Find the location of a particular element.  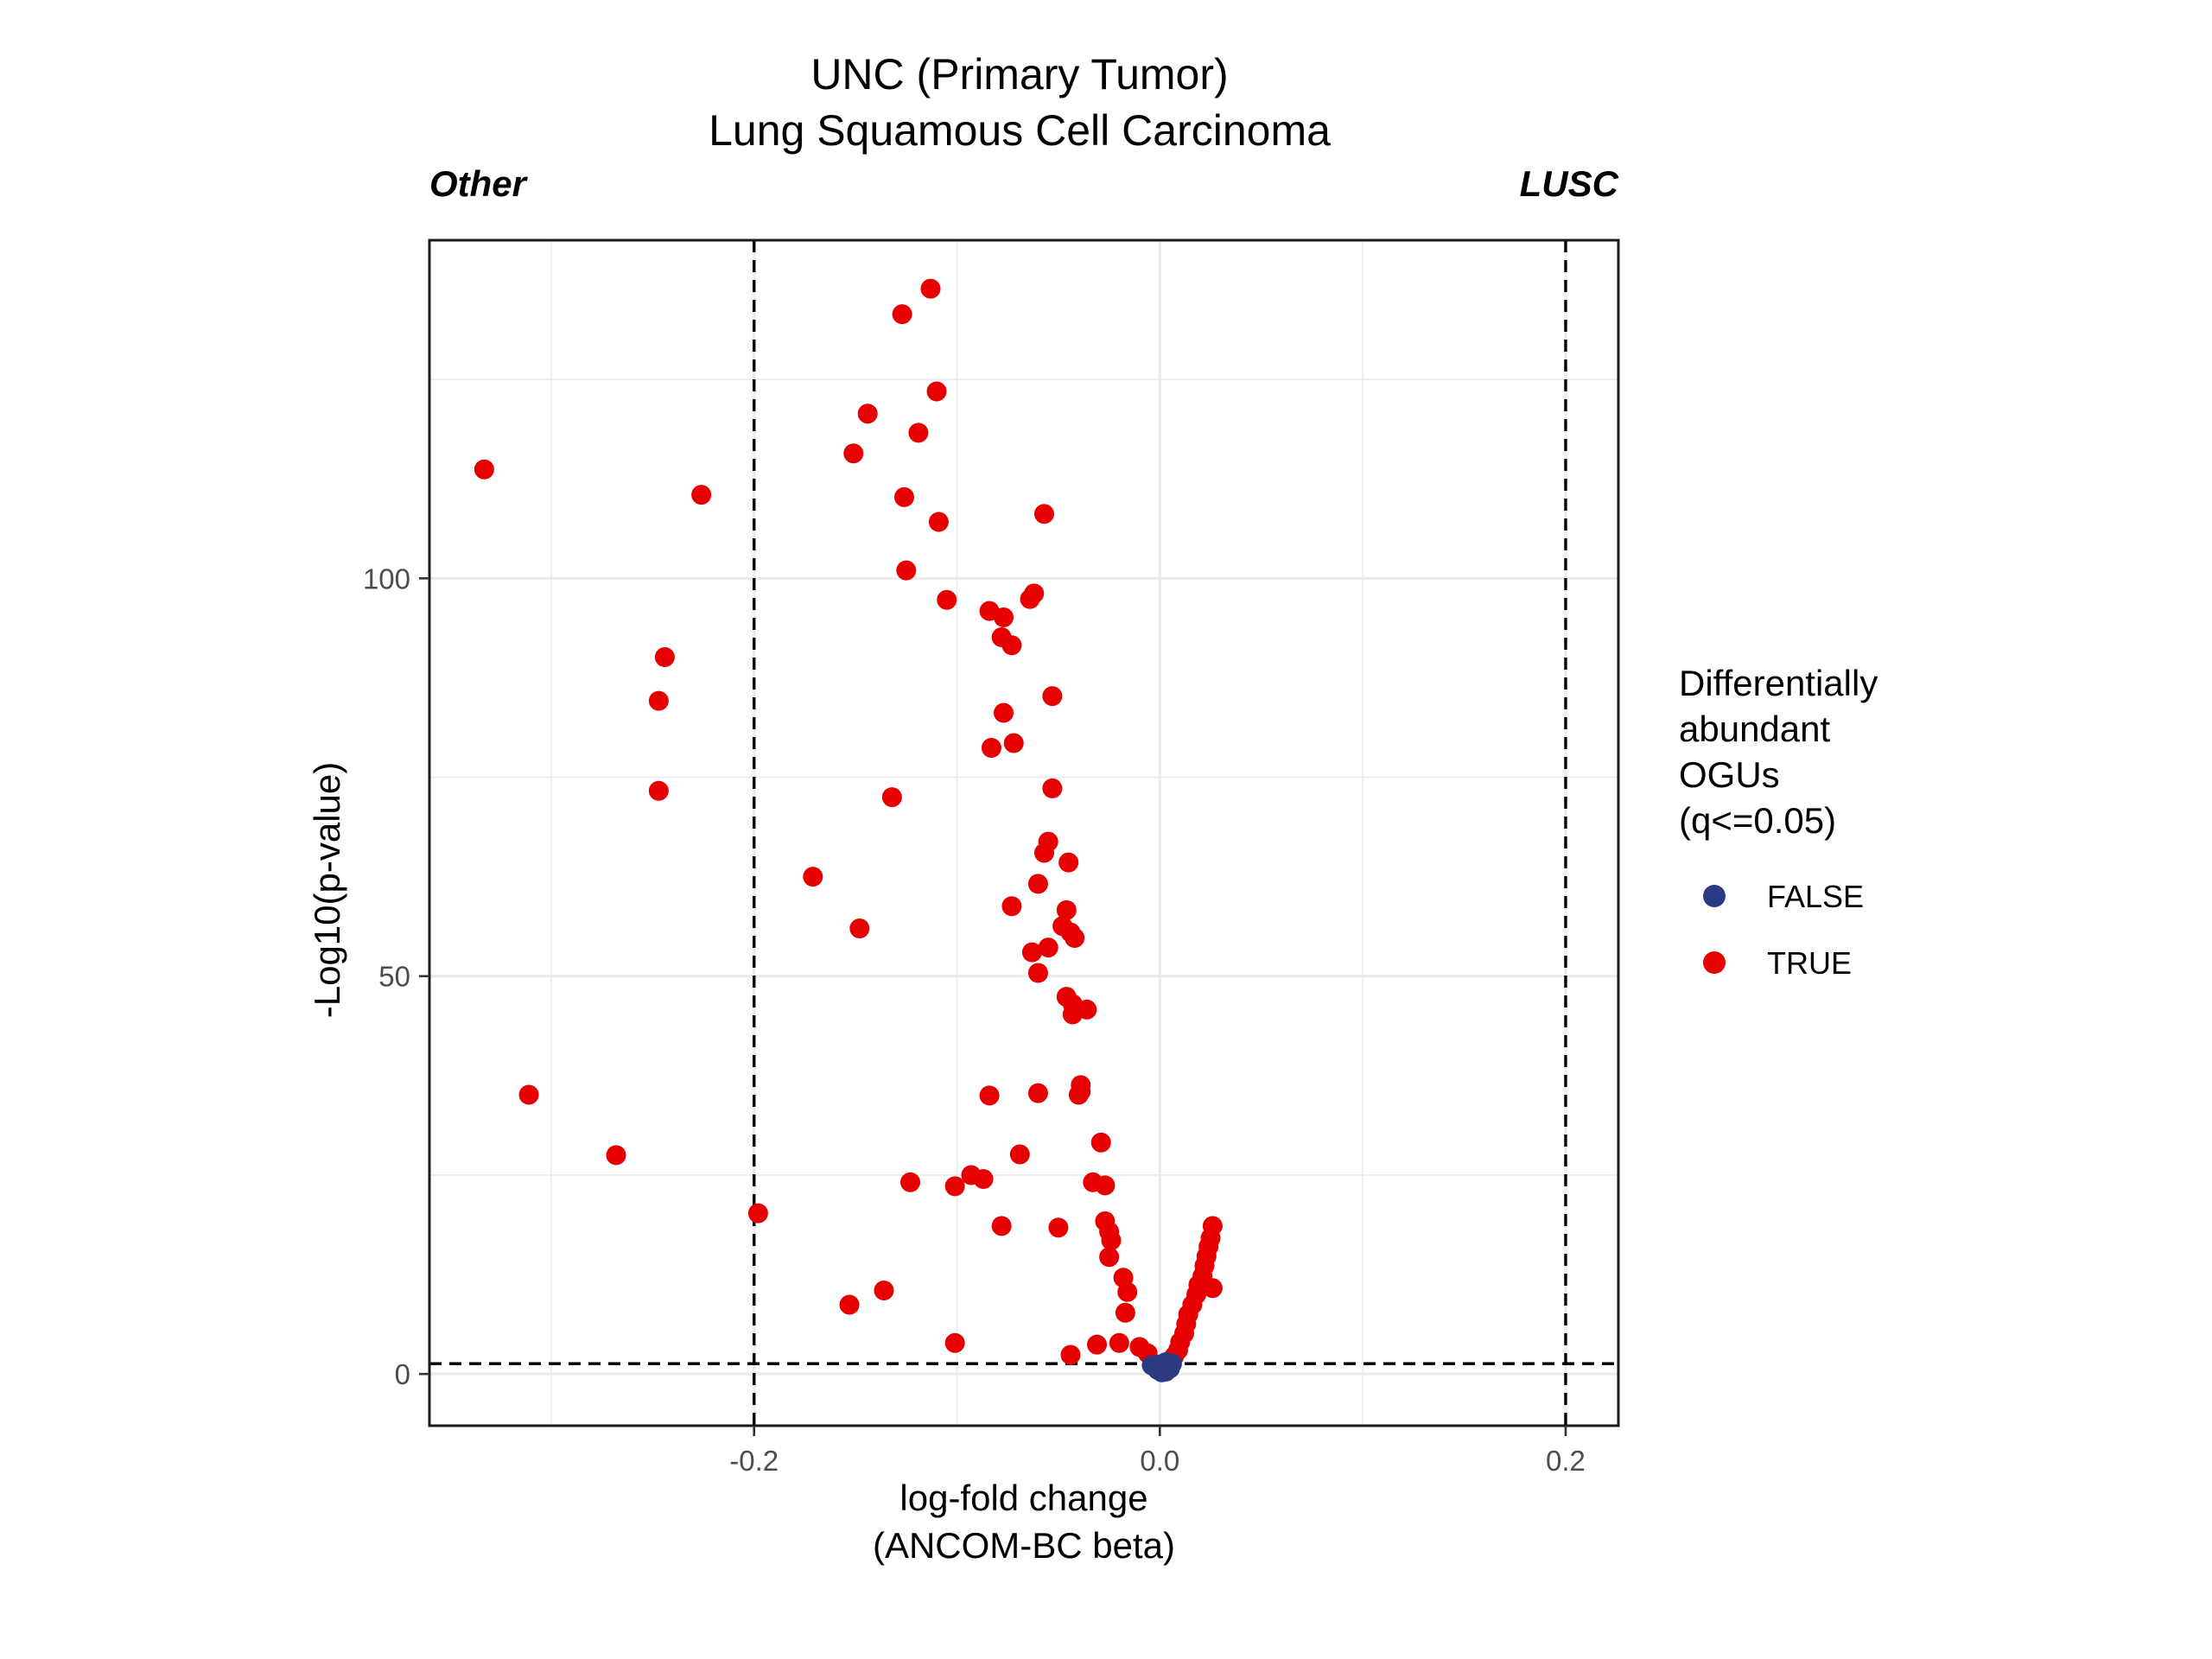

x-axis-ticks: -0.2 0.0 0.2 is located at coordinates (1157, 1451).